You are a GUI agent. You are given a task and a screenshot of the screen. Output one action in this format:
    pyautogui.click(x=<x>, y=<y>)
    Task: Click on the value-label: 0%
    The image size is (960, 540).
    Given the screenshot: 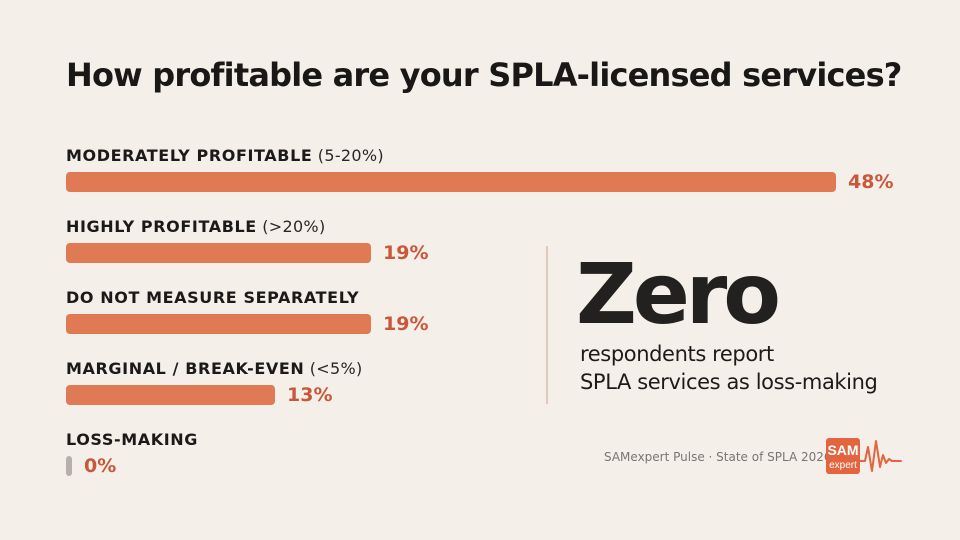 What is the action you would take?
    pyautogui.click(x=100, y=466)
    